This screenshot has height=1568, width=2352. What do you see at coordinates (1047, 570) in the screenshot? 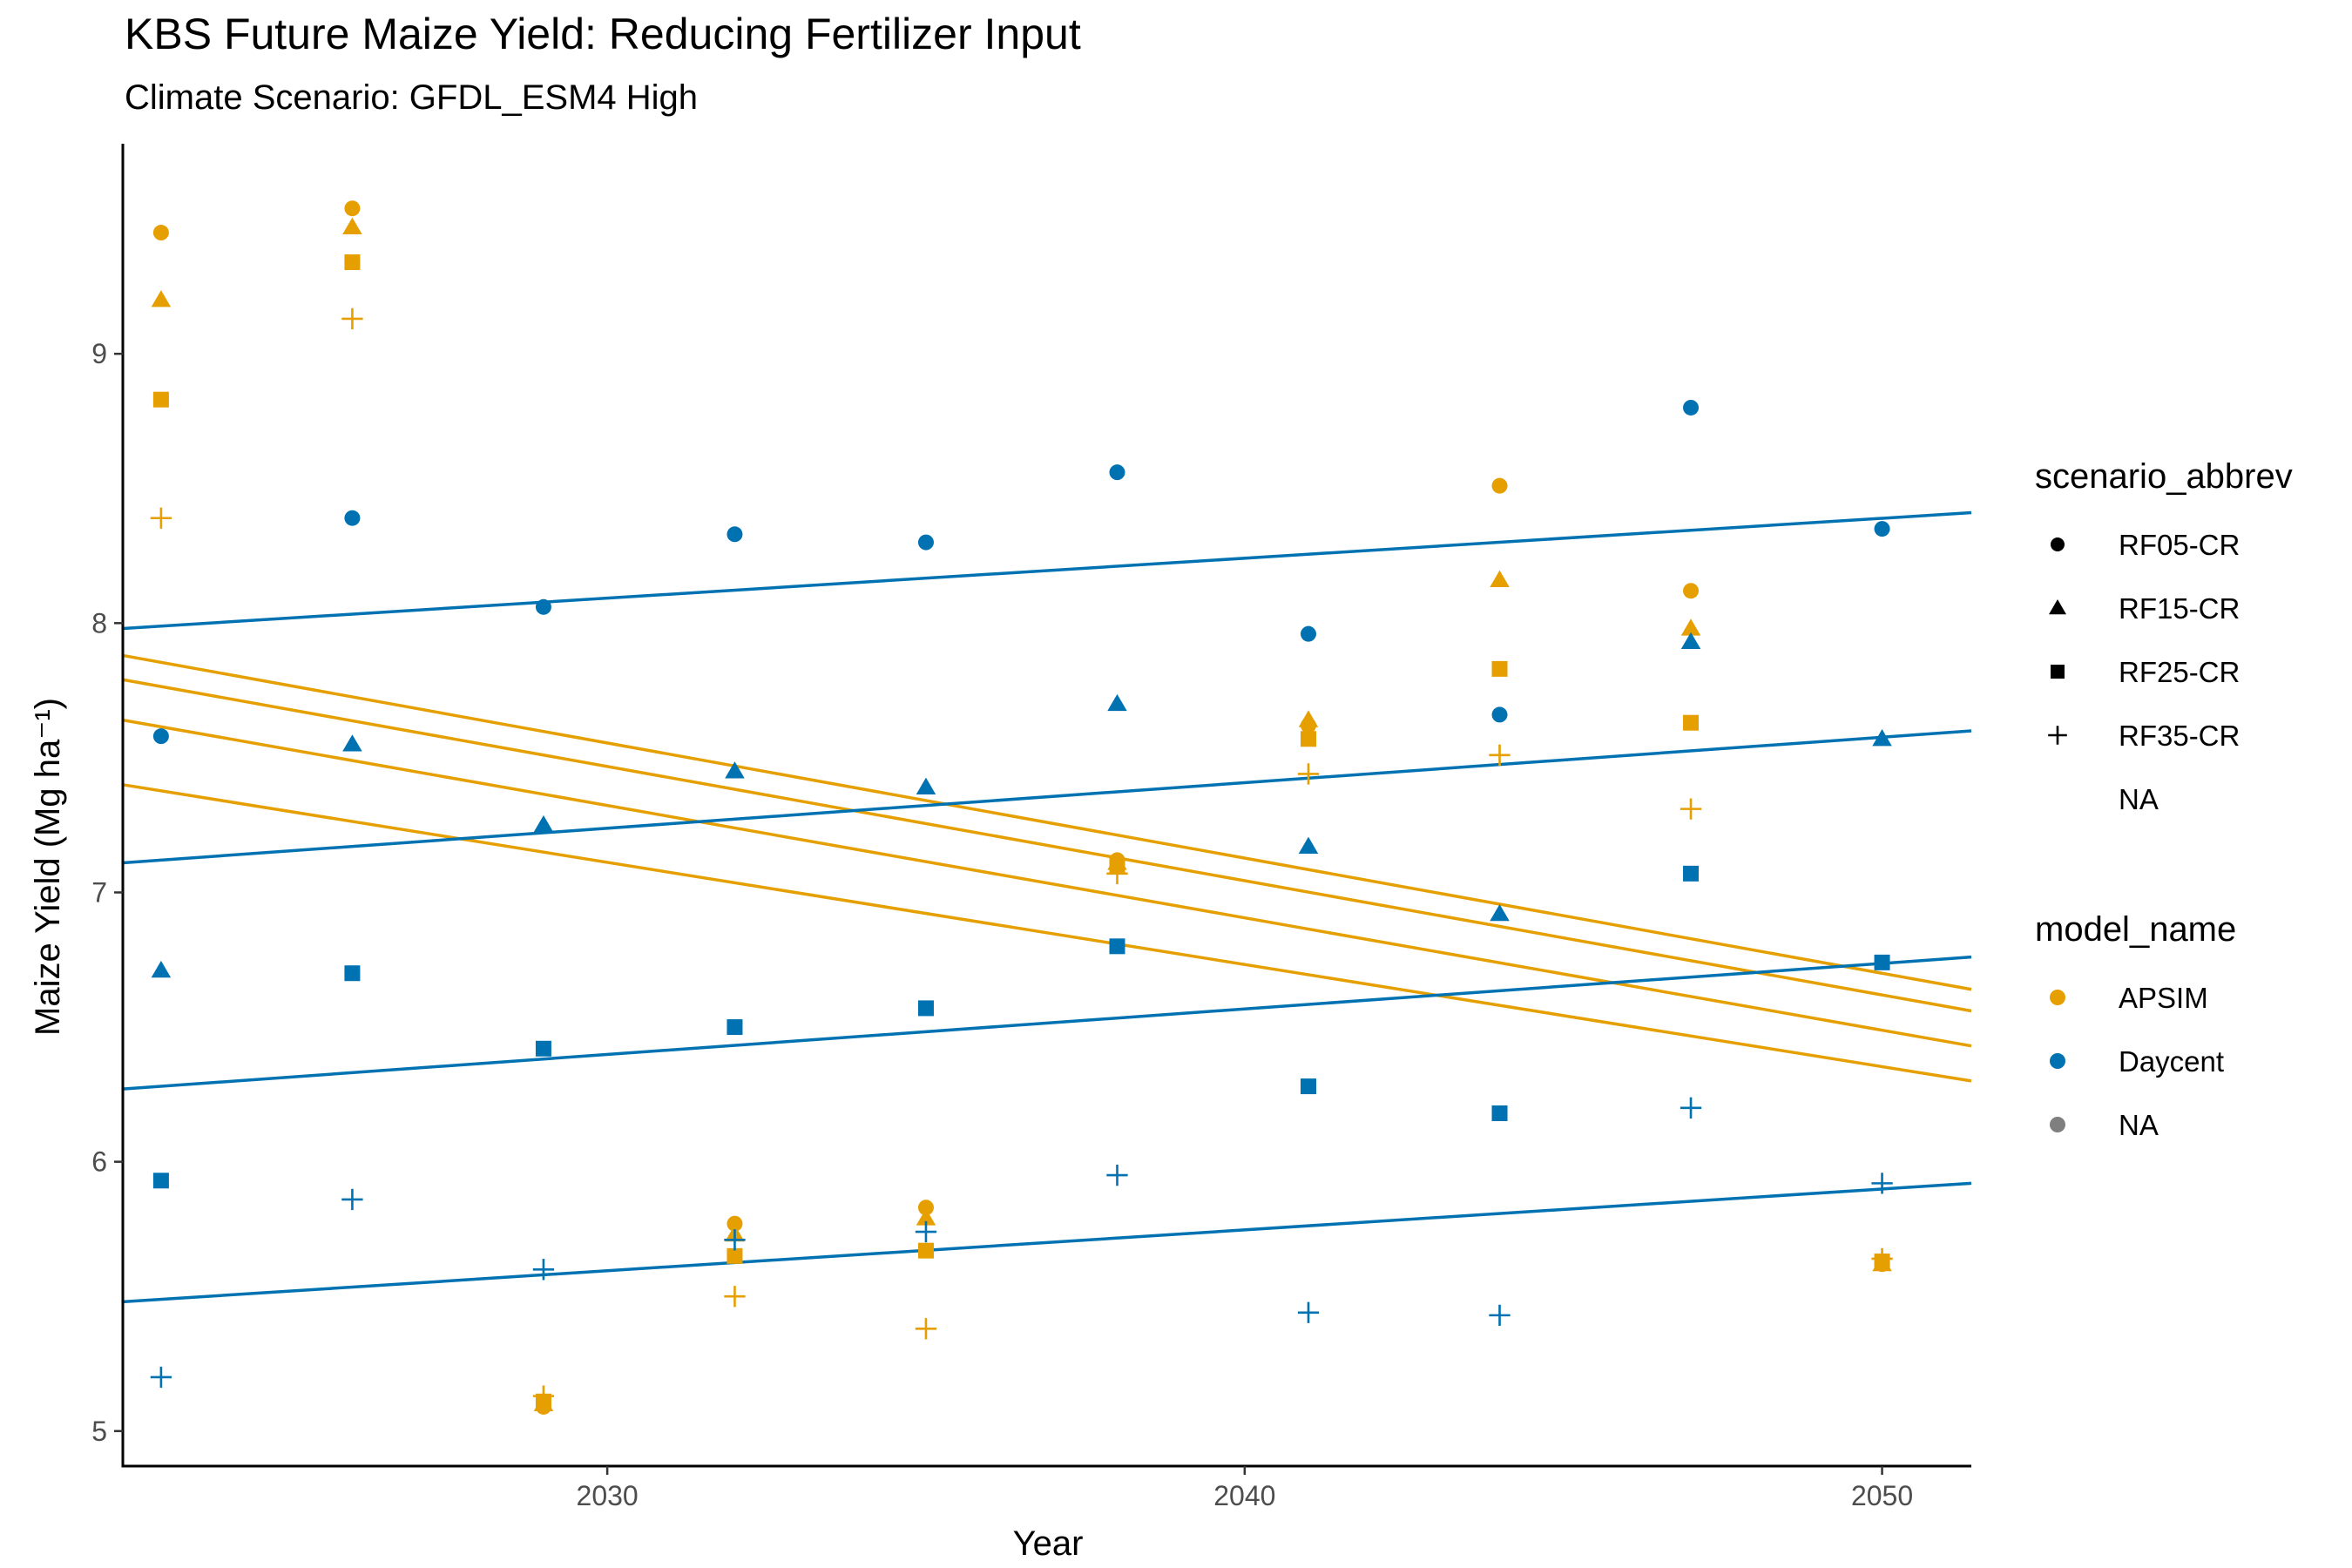
I see `trend-line-daycent-rf05-cr` at bounding box center [1047, 570].